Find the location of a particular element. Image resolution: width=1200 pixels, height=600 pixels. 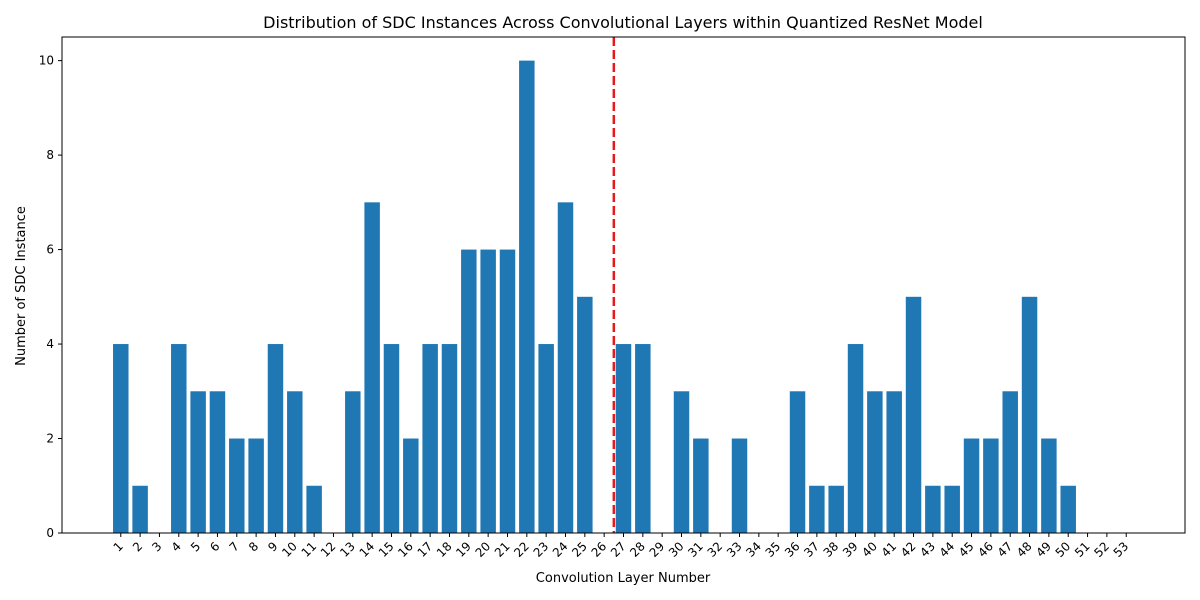

x-tick-label: 45 is located at coordinates (966, 549).